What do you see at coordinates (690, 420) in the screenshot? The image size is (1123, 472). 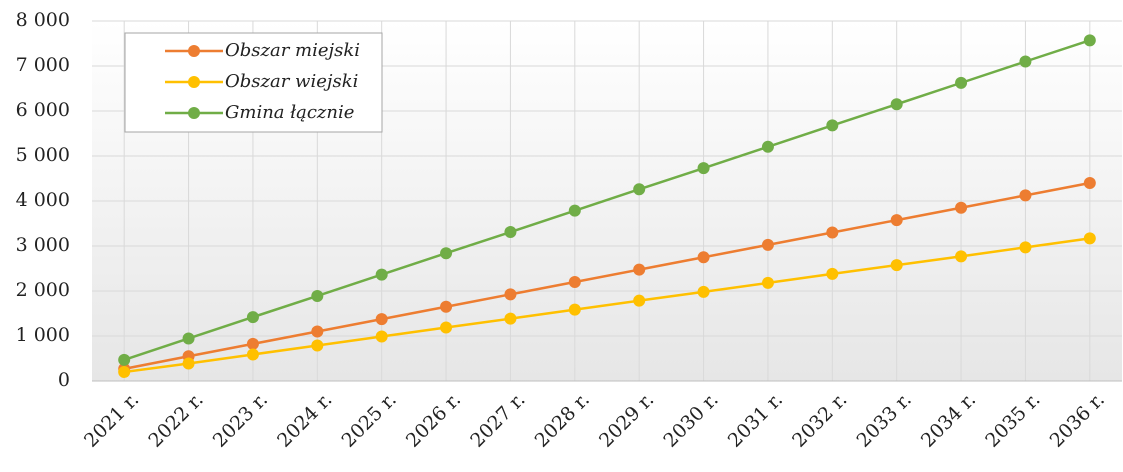 I see `x-tick-label: 2030 r.` at bounding box center [690, 420].